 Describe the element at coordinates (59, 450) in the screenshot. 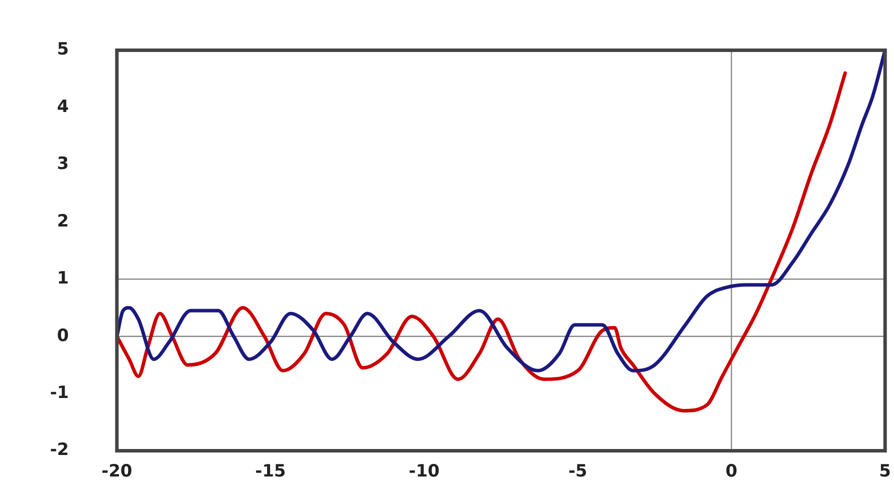

I see `y-tick-label: -2` at that location.